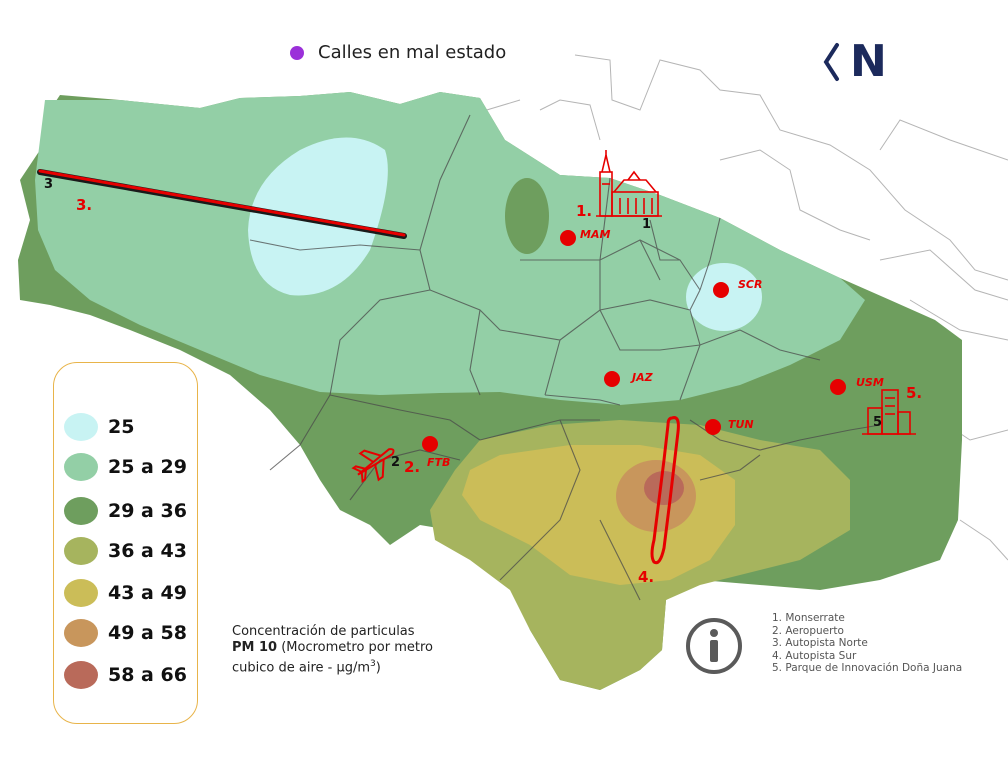 The width and height of the screenshot is (1008, 768). What do you see at coordinates (255, 647) in the screenshot?
I see `caption-bold: PM 10` at bounding box center [255, 647].